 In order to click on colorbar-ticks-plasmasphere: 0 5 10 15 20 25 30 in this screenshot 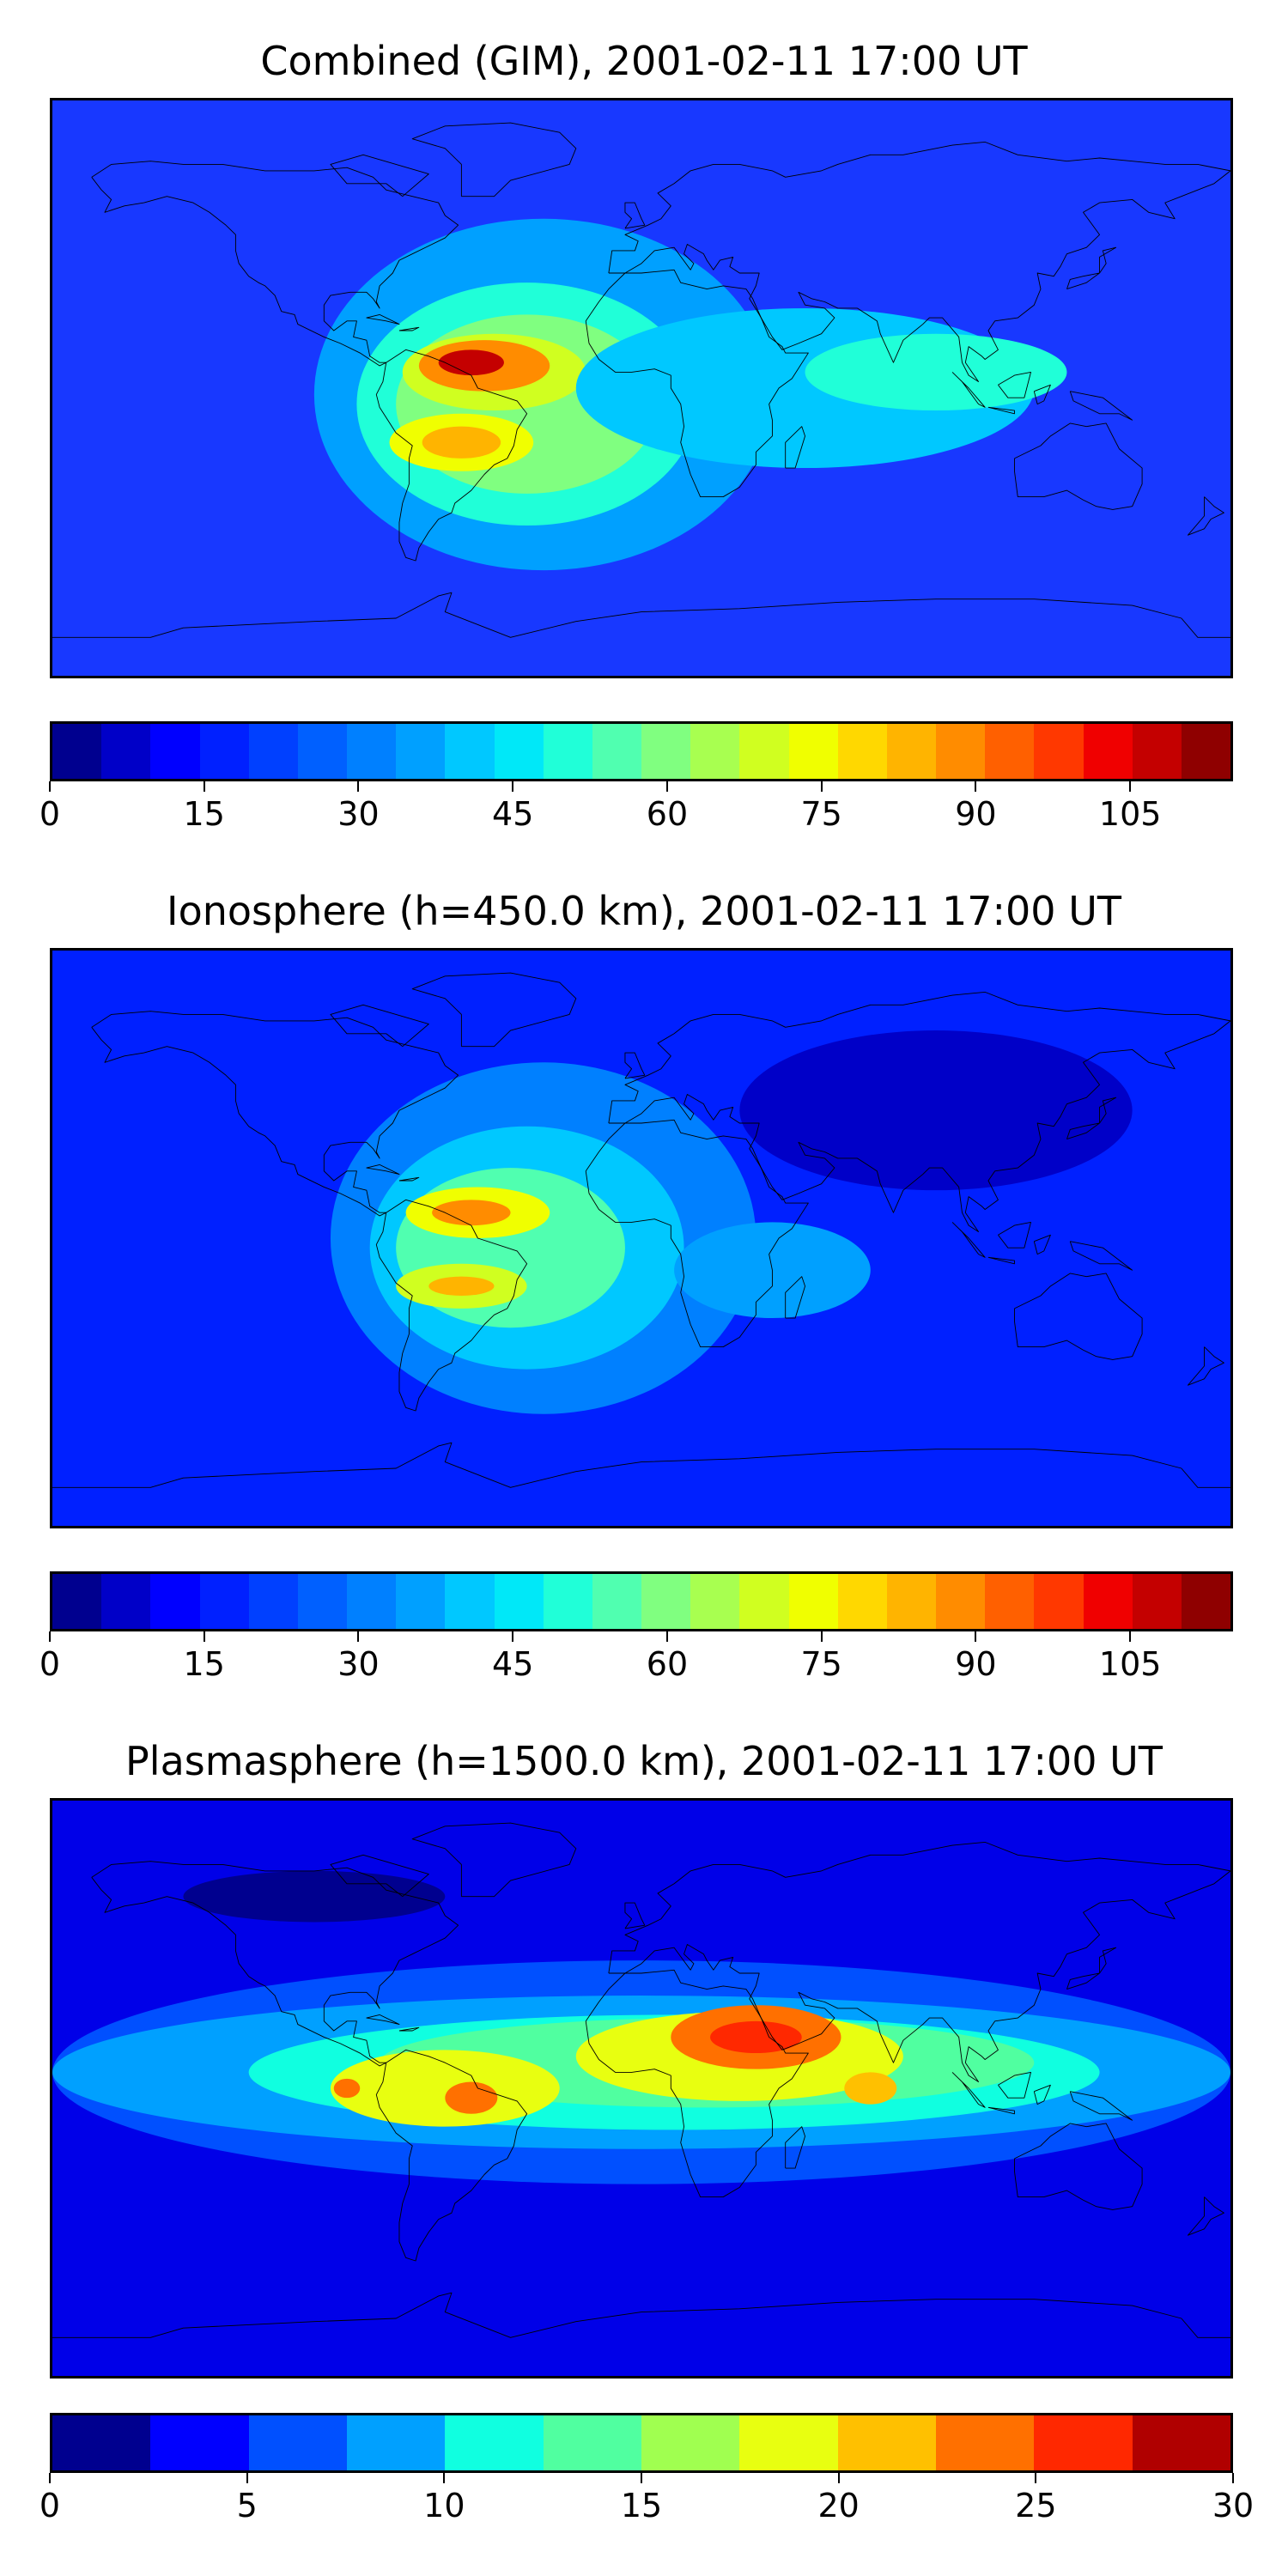, I will do `click(647, 2499)`.